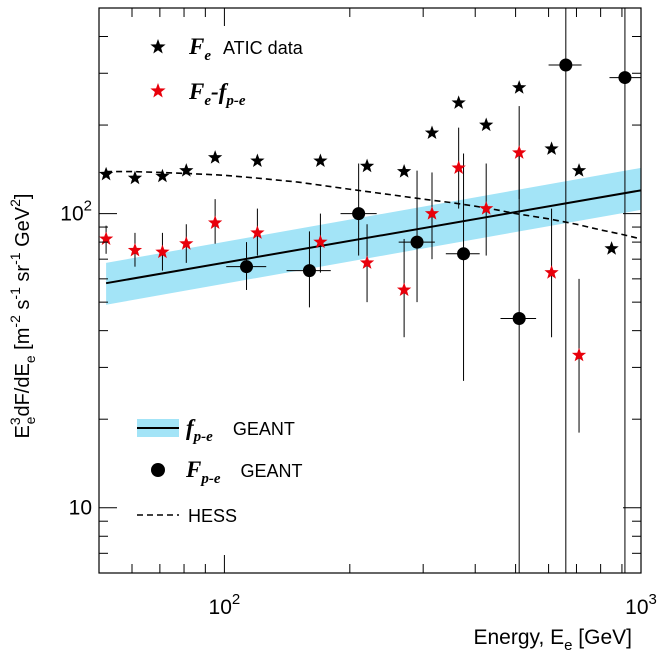 Image resolution: width=668 pixels, height=661 pixels. I want to click on y-label-part: ], so click(23, 197).